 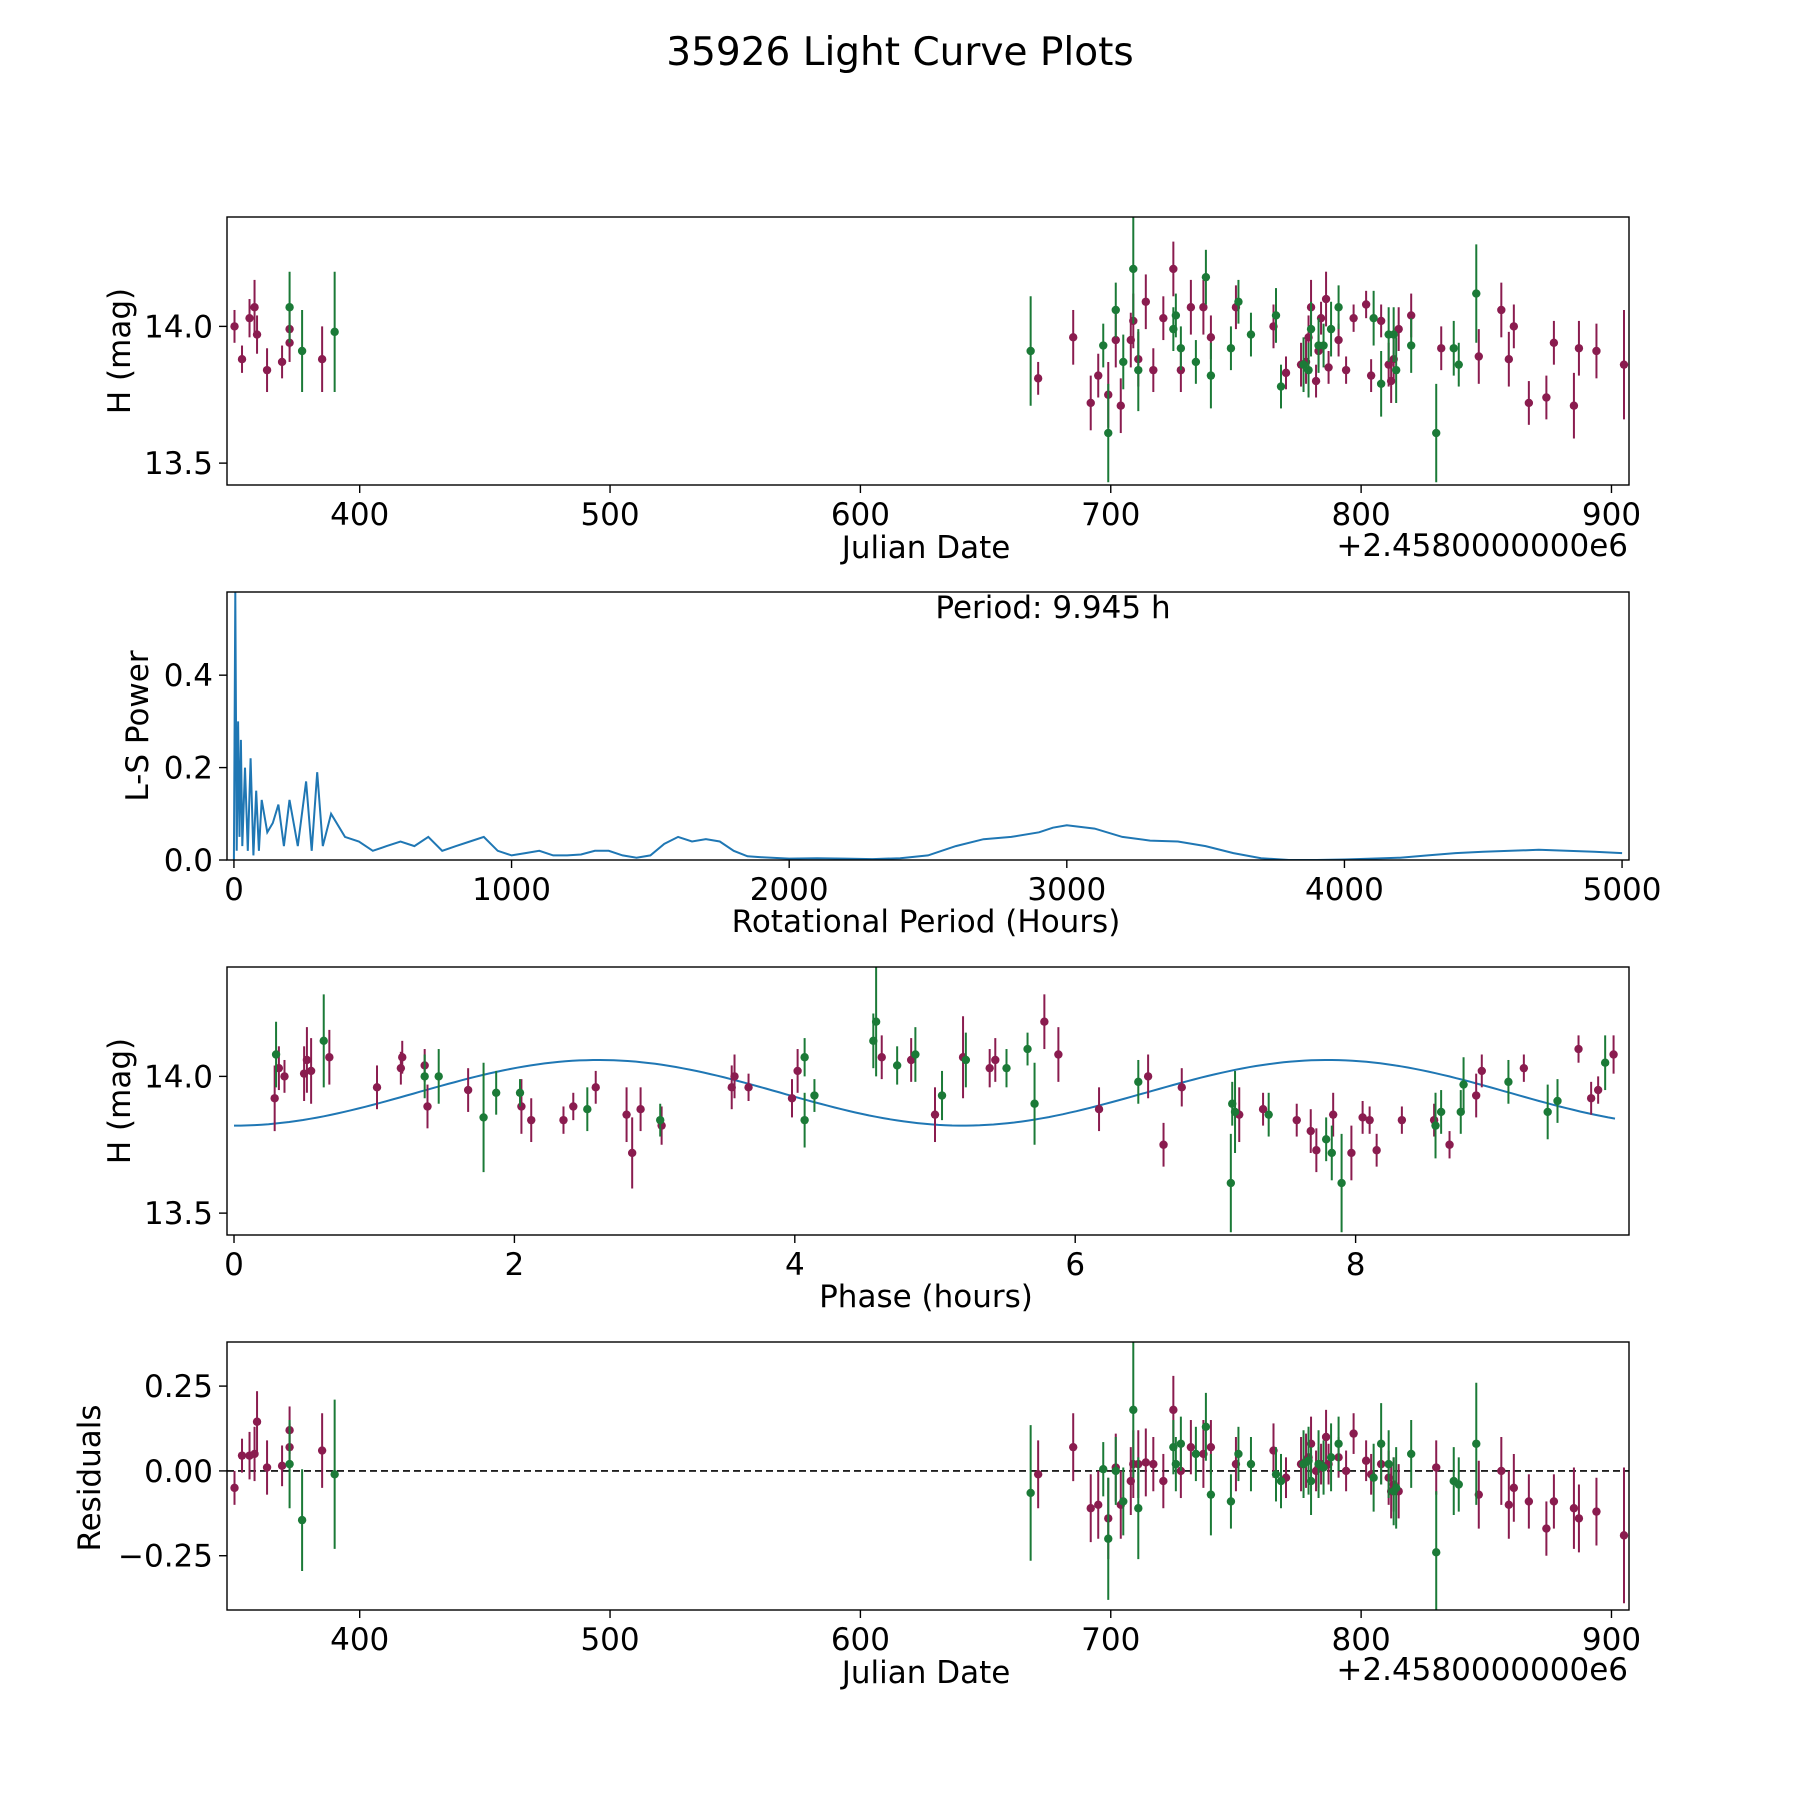 I want to click on panel-2-data, so click(x=927, y=726).